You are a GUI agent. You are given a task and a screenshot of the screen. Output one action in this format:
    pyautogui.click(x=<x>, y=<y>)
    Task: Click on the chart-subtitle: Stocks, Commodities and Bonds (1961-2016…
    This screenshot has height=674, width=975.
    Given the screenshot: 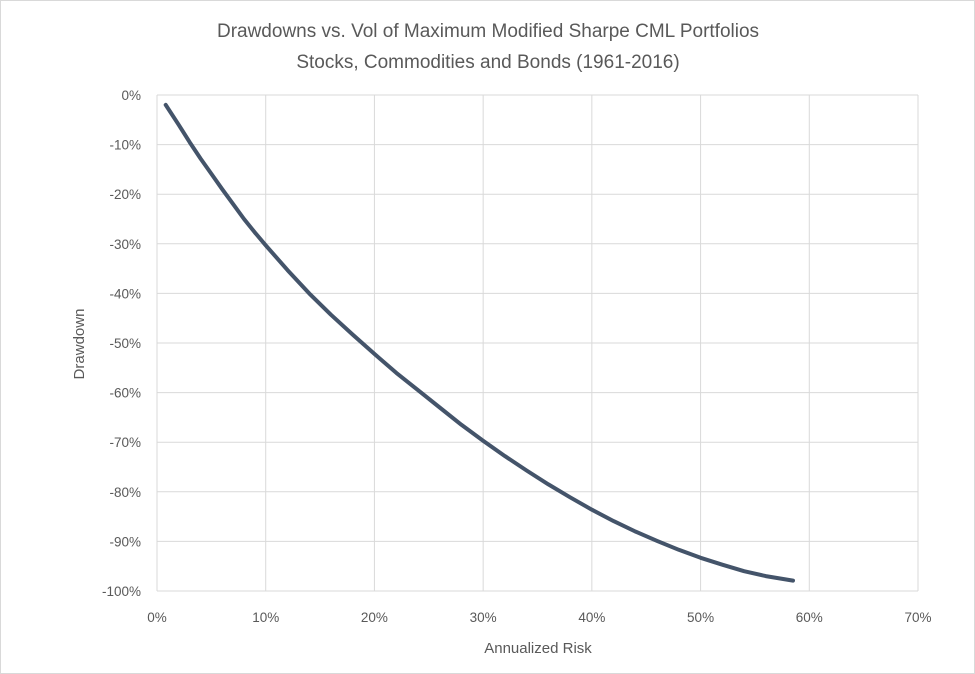 What is the action you would take?
    pyautogui.click(x=487, y=62)
    